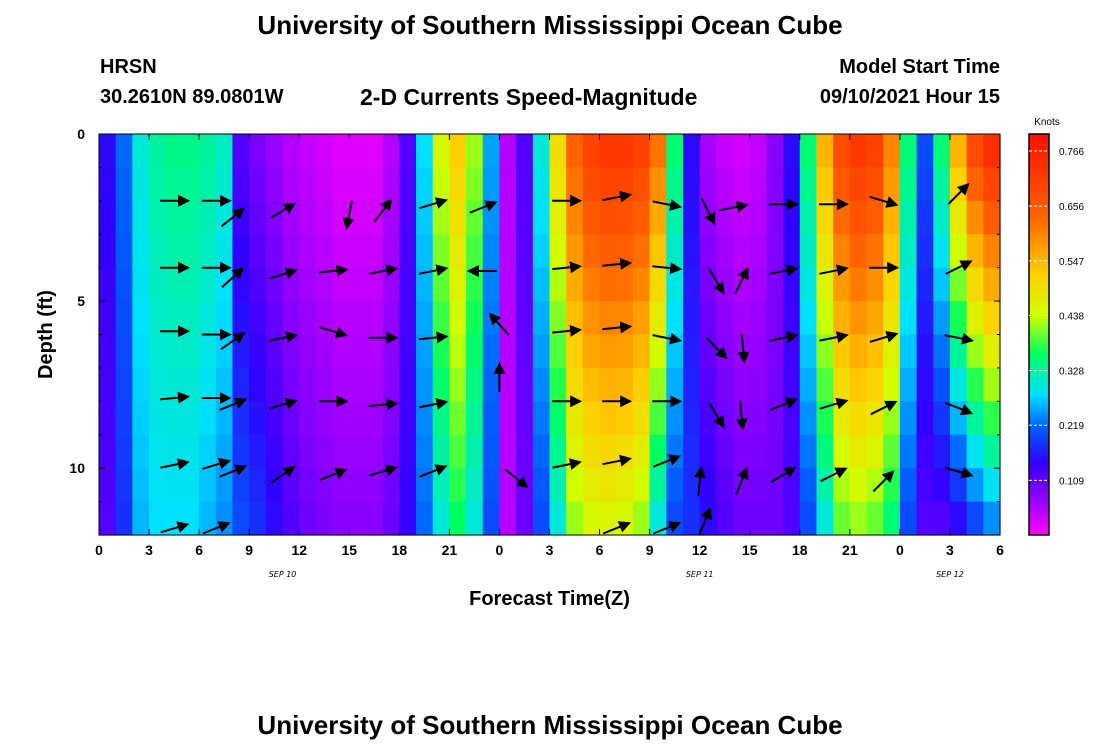 This screenshot has width=1100, height=750. Describe the element at coordinates (550, 550) in the screenshot. I see `x-tick-label: 3` at that location.